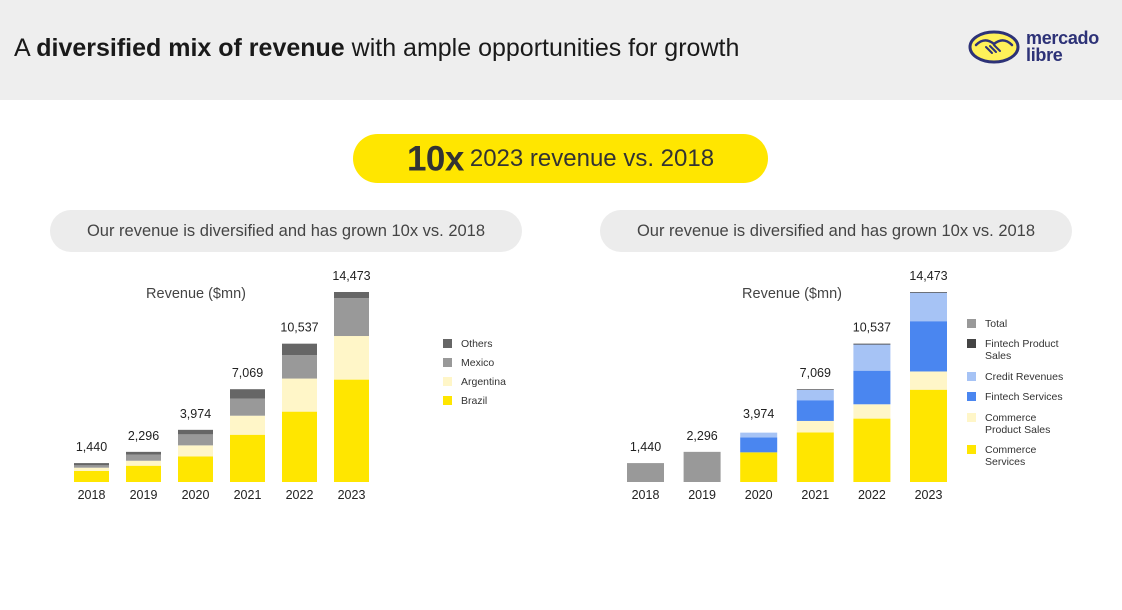  Describe the element at coordinates (971, 417) in the screenshot. I see `legend-swatch-commerce-product-sales` at that location.